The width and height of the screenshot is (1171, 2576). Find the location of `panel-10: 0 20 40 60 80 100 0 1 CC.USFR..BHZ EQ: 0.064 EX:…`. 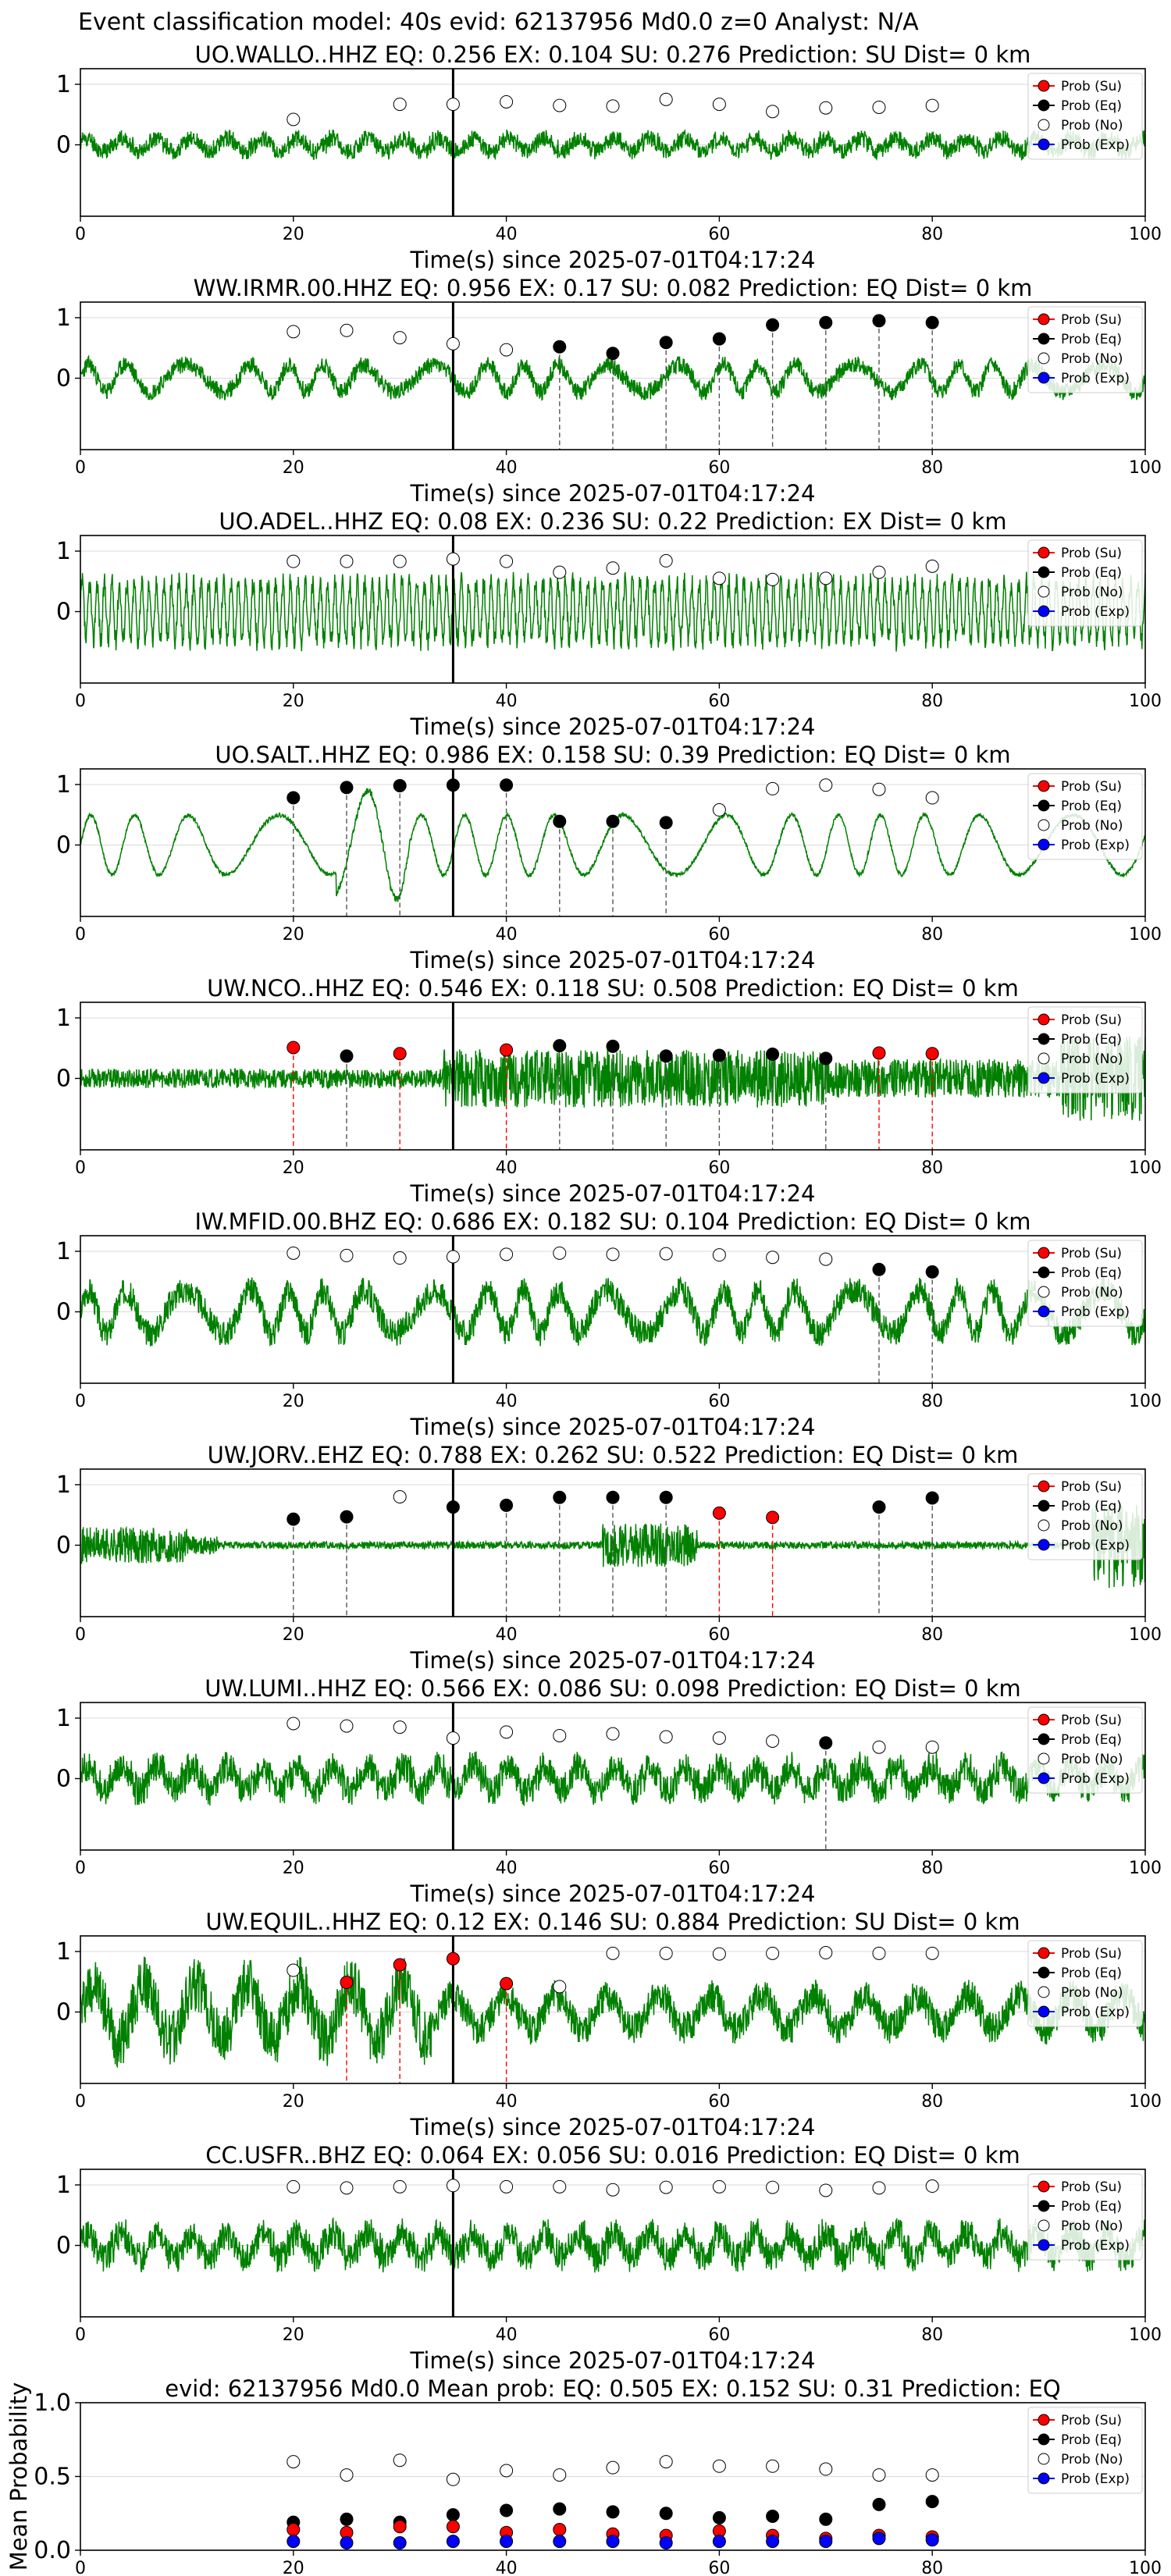

panel-10: 0 20 40 60 80 100 0 1 CC.USFR..BHZ EQ: 0.064 EX:… is located at coordinates (609, 2258).